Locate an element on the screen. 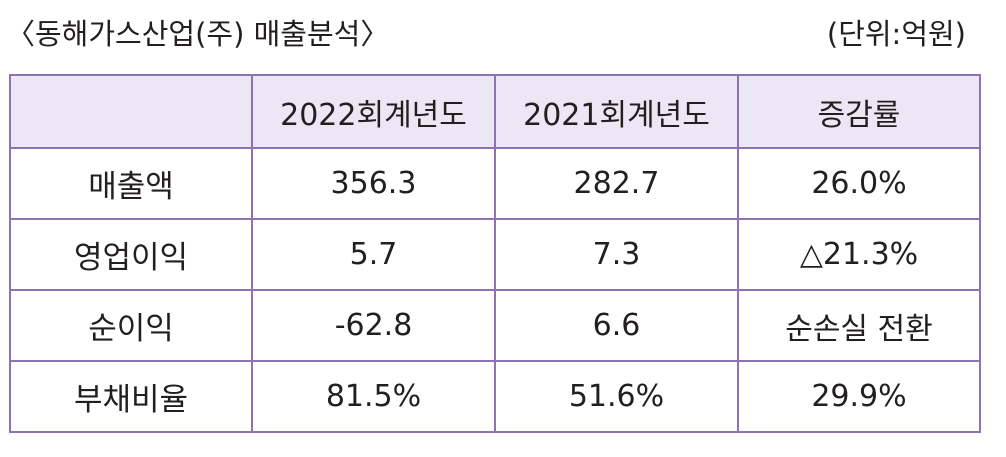 This screenshot has width=1006, height=457. cell-value: 51.6% is located at coordinates (616, 396).